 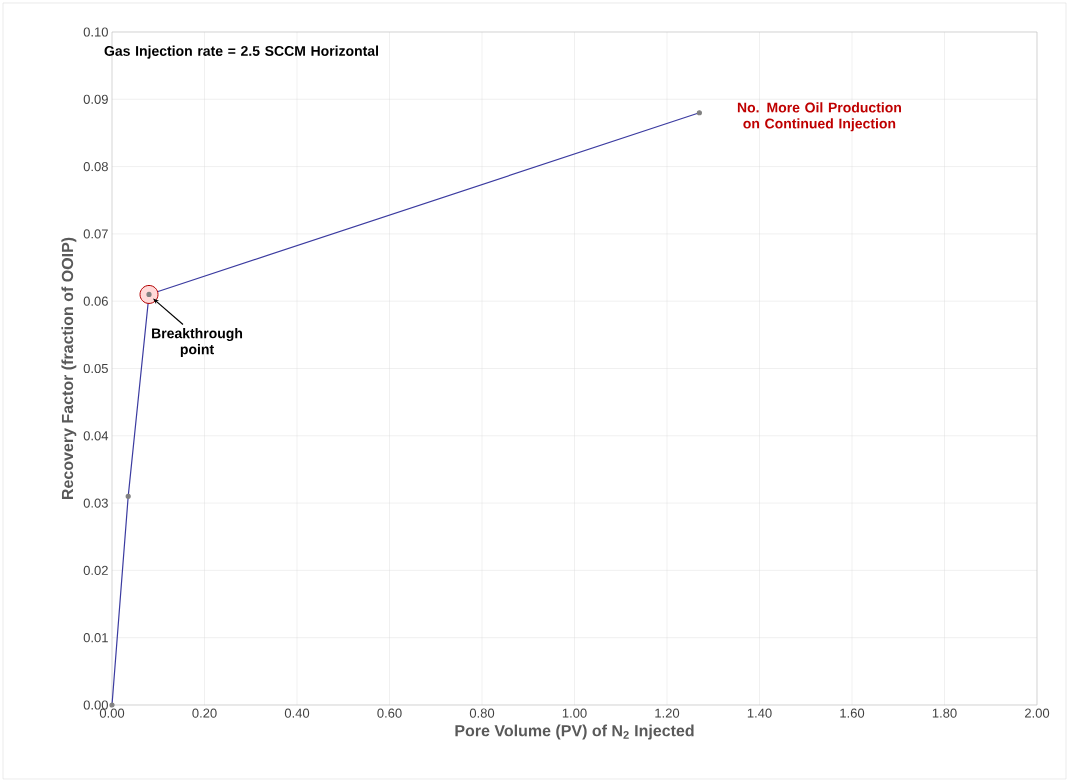 I want to click on y-tick-label: 0.01, so click(x=95, y=638).